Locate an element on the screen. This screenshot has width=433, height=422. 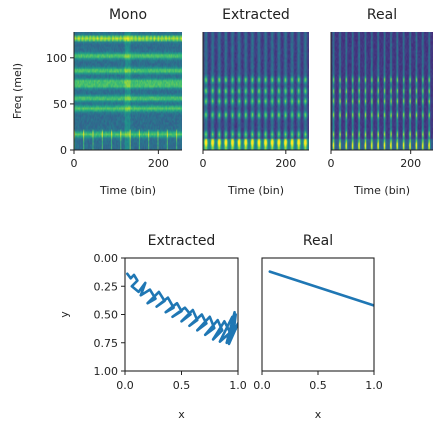
spectrogram-panel: Extracted 0 200 Time (bin) is located at coordinates (254, 102).